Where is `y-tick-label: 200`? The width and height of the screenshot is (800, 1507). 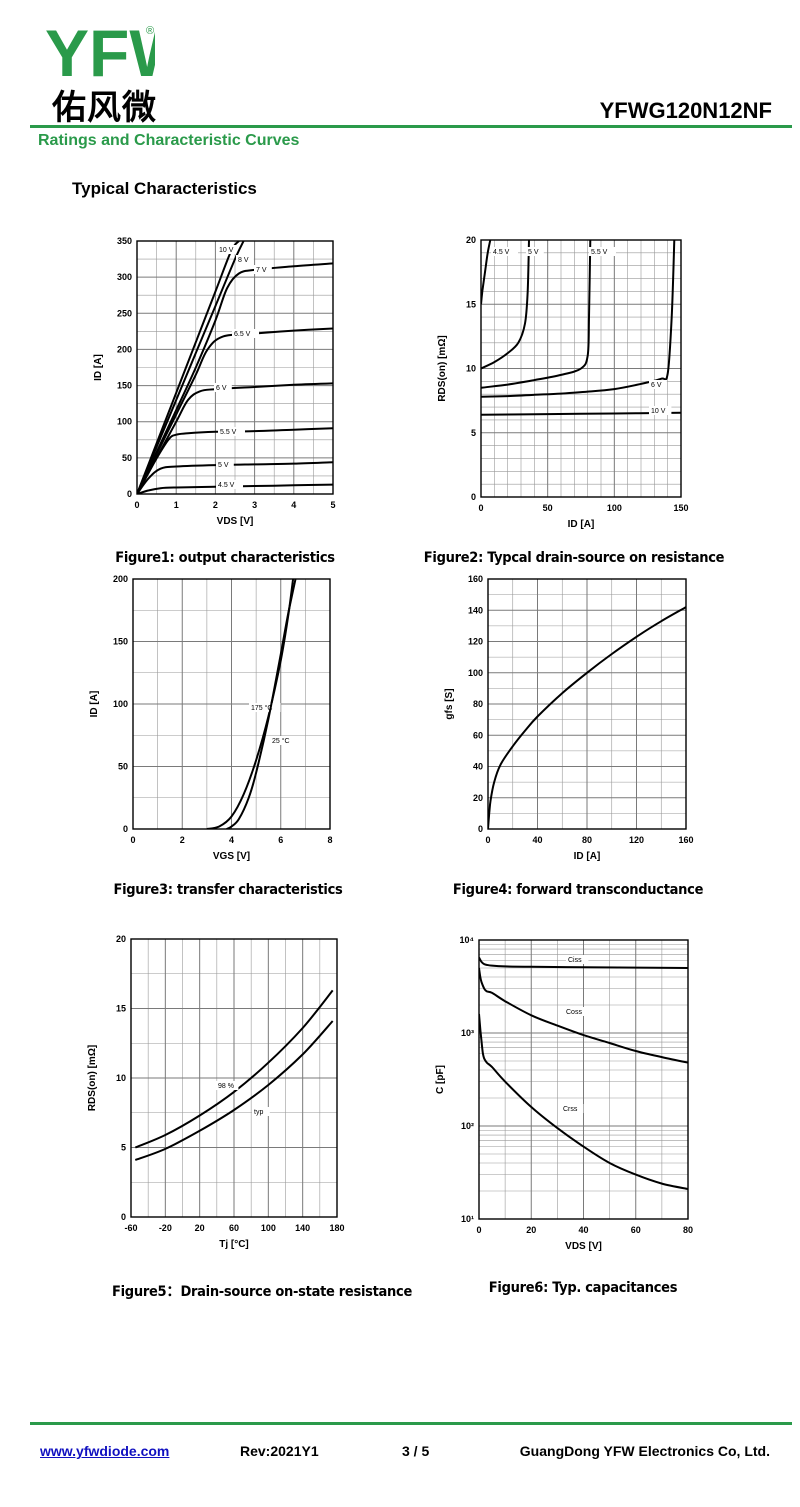
y-tick-label: 200 is located at coordinates (124, 349).